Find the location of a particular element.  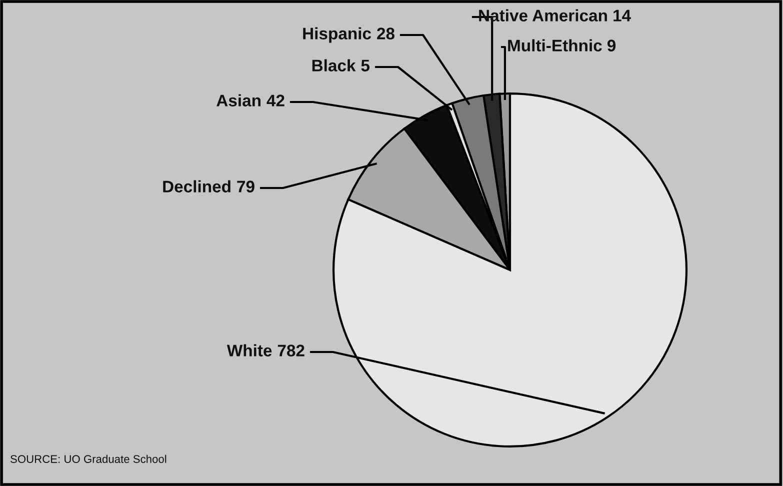

data-label: 5 is located at coordinates (365, 66).